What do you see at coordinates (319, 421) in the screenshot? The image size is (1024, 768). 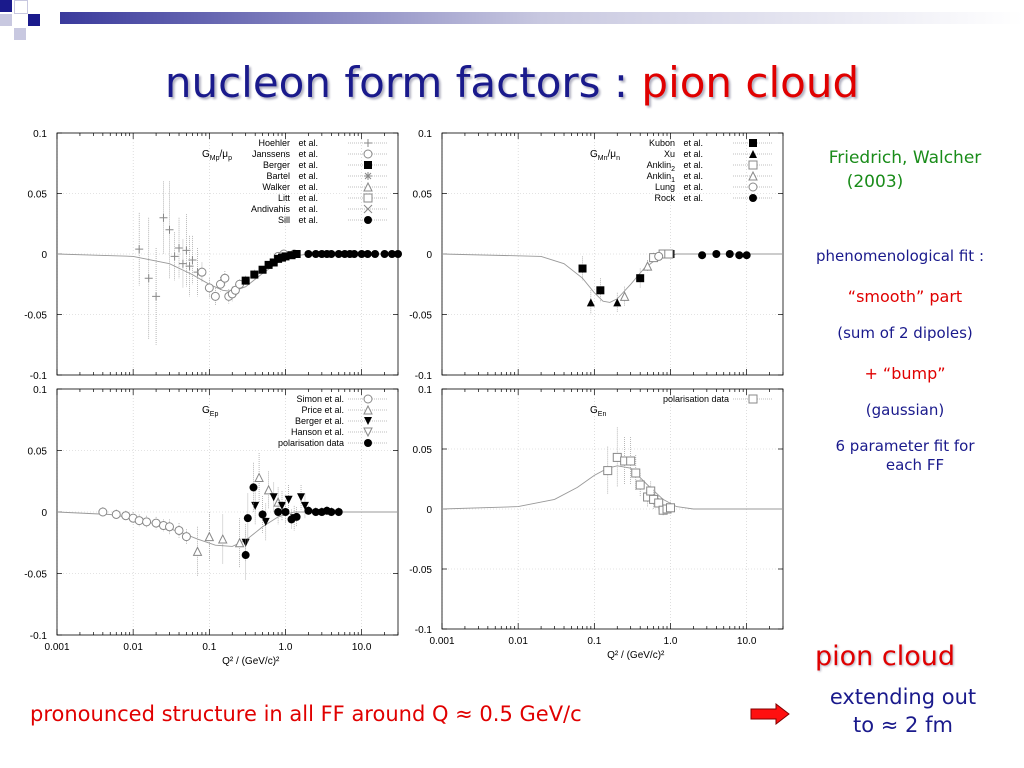 I see `legend-label: Berger et al.` at bounding box center [319, 421].